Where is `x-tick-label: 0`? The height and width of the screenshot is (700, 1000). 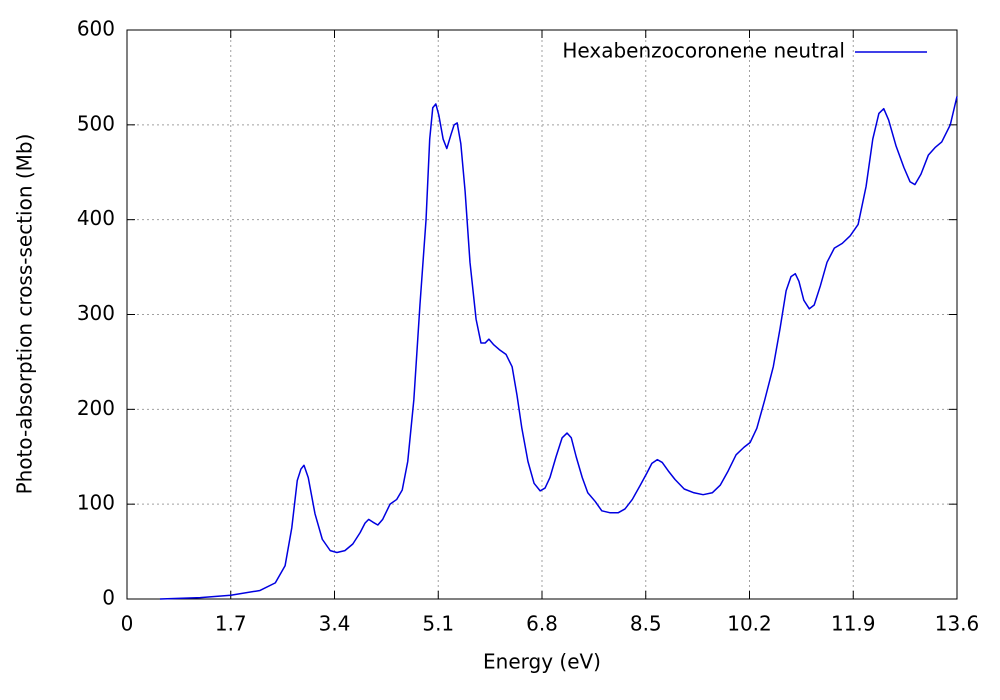 x-tick-label: 0 is located at coordinates (127, 624).